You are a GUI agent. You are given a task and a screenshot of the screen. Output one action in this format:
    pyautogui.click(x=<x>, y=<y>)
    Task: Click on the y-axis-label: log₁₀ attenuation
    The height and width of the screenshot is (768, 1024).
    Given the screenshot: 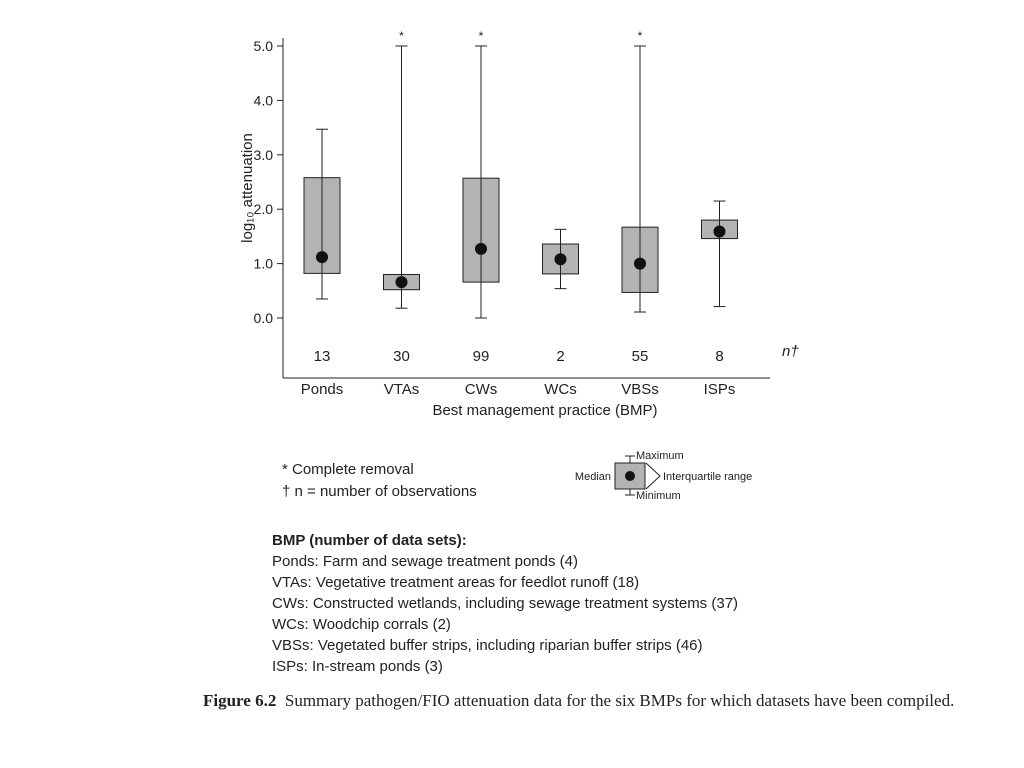 What is the action you would take?
    pyautogui.click(x=247, y=188)
    